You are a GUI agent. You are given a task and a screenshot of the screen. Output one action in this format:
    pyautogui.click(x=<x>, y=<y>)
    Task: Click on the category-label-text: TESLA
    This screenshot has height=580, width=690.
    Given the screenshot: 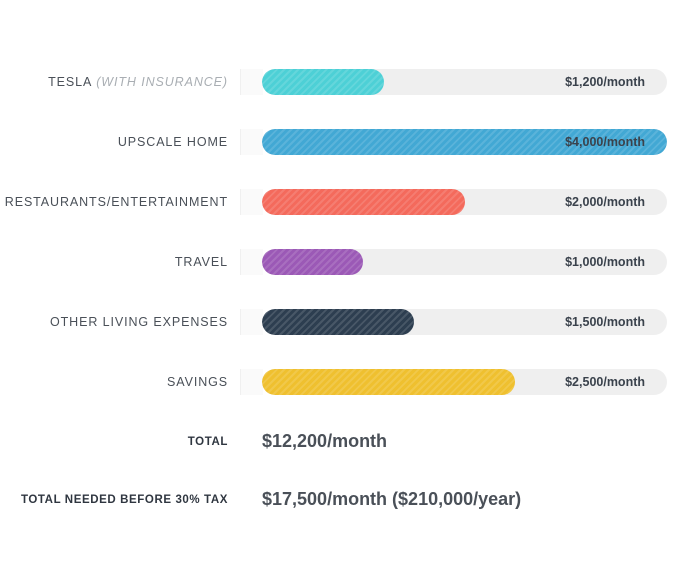 What is the action you would take?
    pyautogui.click(x=70, y=82)
    